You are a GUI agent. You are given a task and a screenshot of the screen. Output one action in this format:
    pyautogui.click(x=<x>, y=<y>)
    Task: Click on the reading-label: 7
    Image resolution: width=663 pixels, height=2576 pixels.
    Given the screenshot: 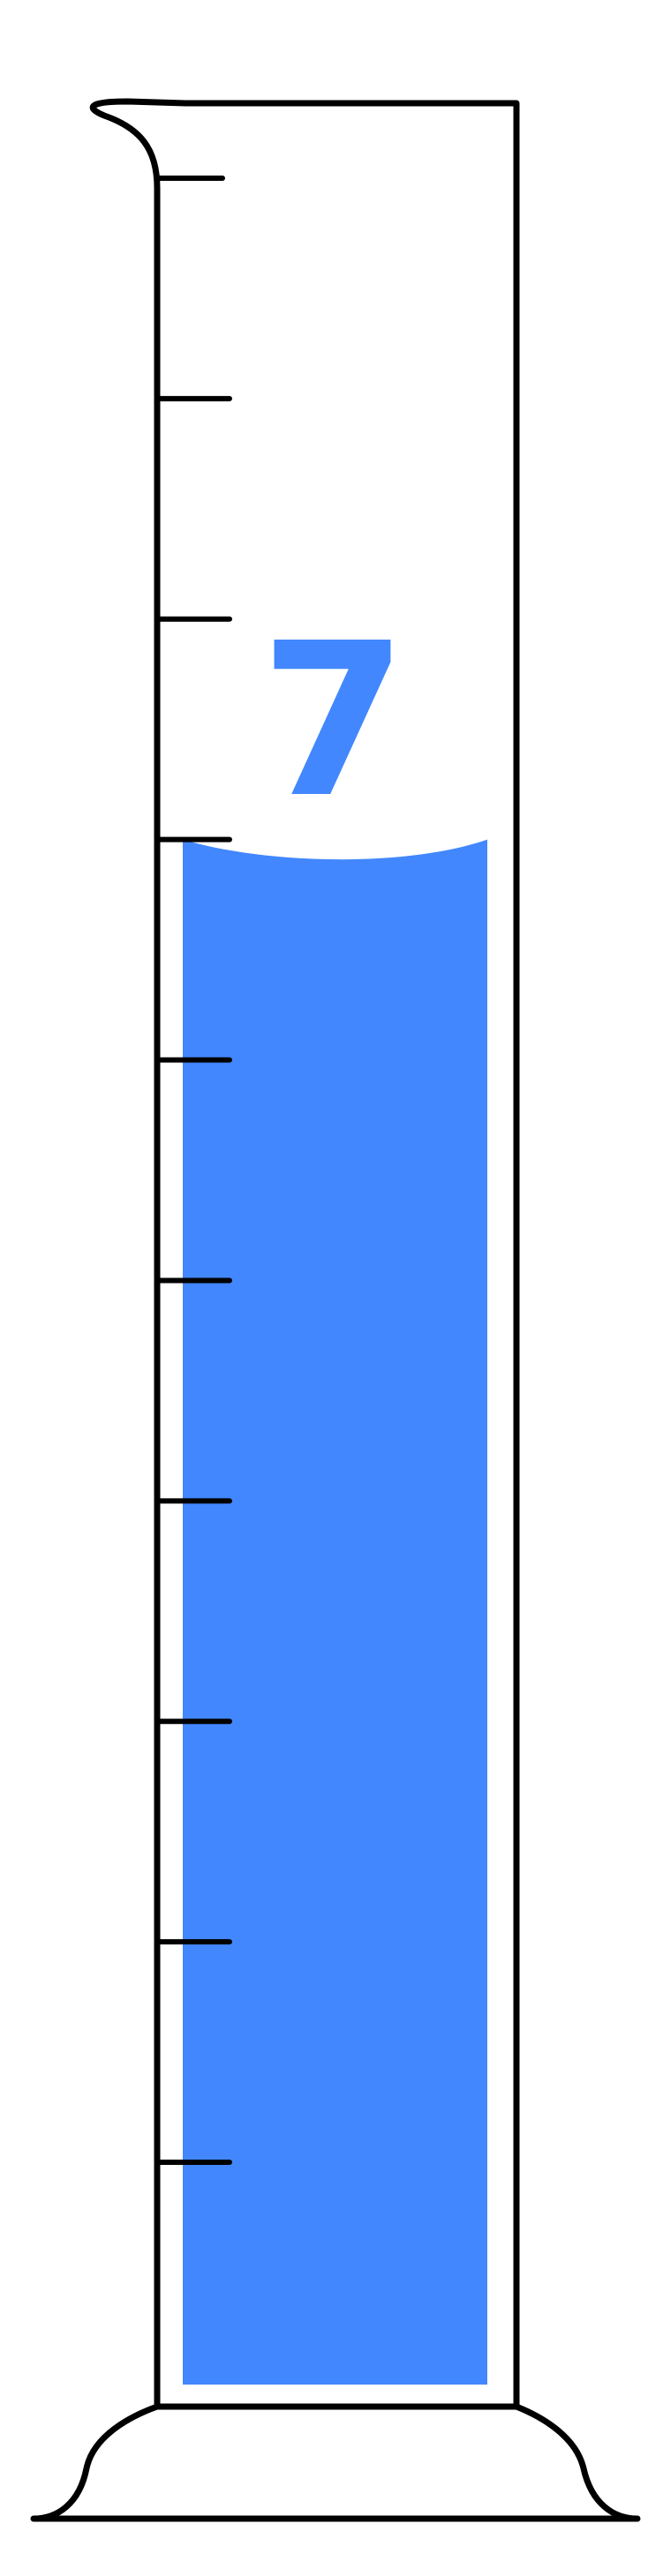 What is the action you would take?
    pyautogui.click(x=334, y=721)
    